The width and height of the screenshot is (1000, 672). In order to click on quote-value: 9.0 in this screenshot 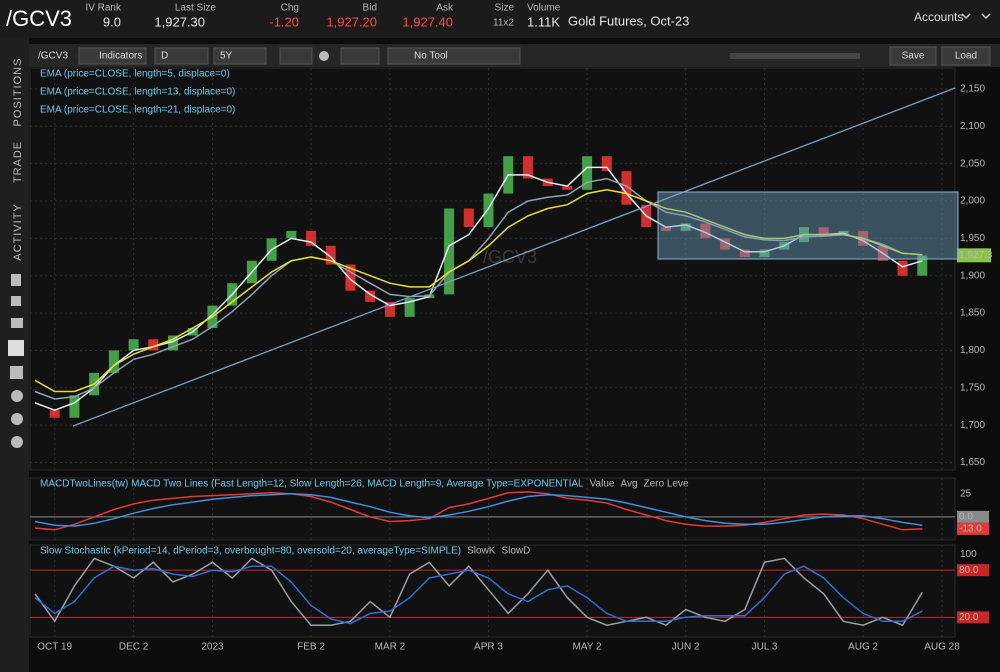, I will do `click(112, 21)`.